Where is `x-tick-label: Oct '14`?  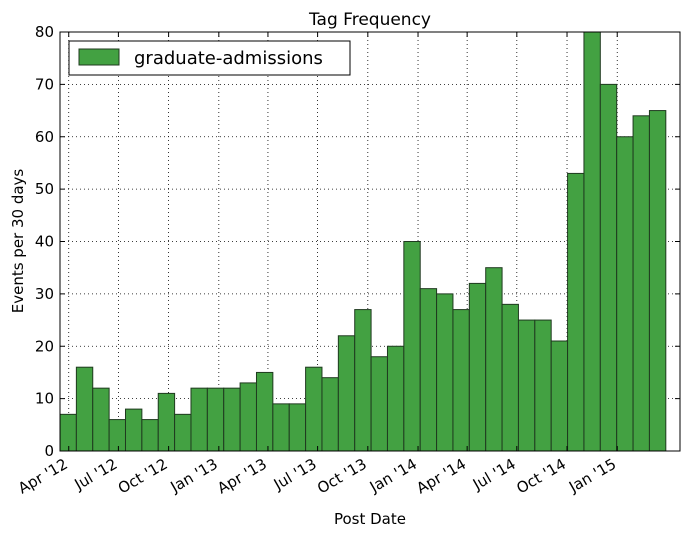
x-tick-label: Oct '14 is located at coordinates (541, 476).